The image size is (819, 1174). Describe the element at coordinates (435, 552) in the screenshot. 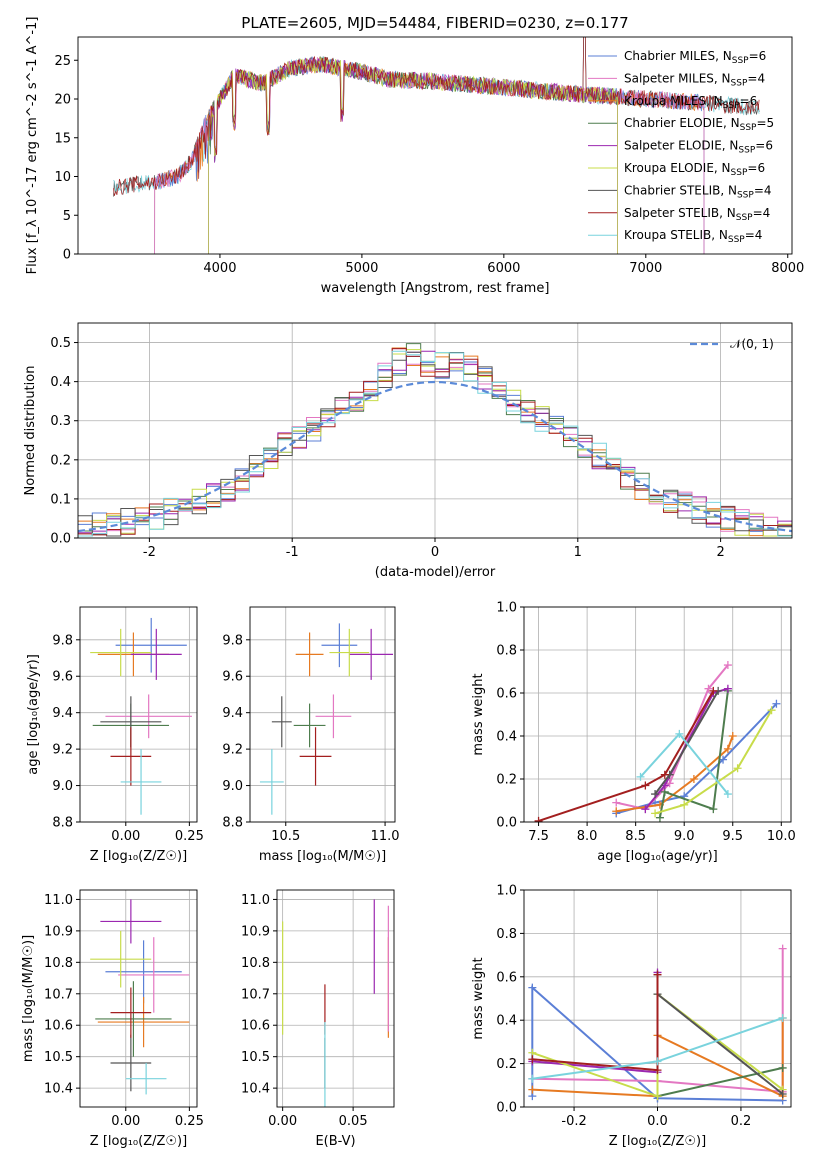

I see `x-tick-label: 0` at that location.